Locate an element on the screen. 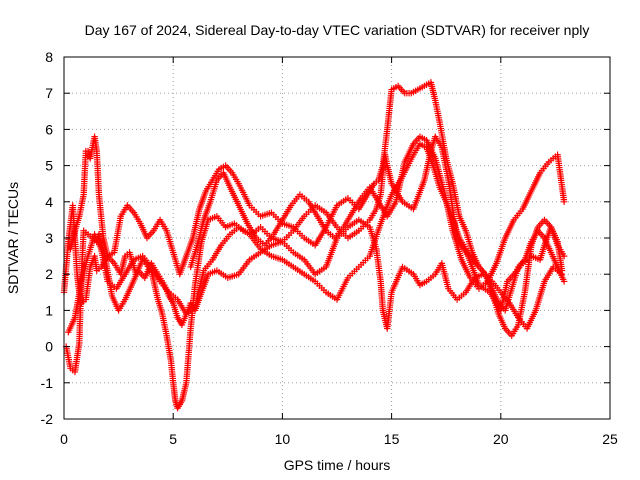 This screenshot has width=640, height=480. y-tick-label: 4 is located at coordinates (49, 202).